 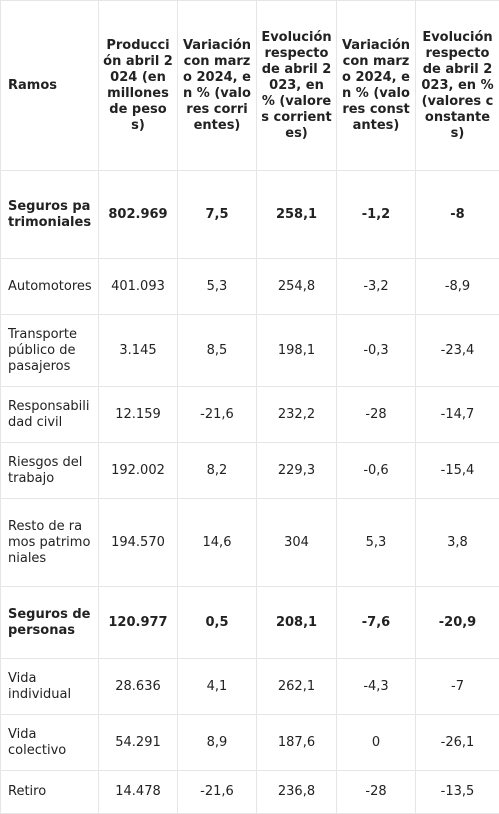 What do you see at coordinates (376, 687) in the screenshot?
I see `cell-variacion-constantes: -4,3` at bounding box center [376, 687].